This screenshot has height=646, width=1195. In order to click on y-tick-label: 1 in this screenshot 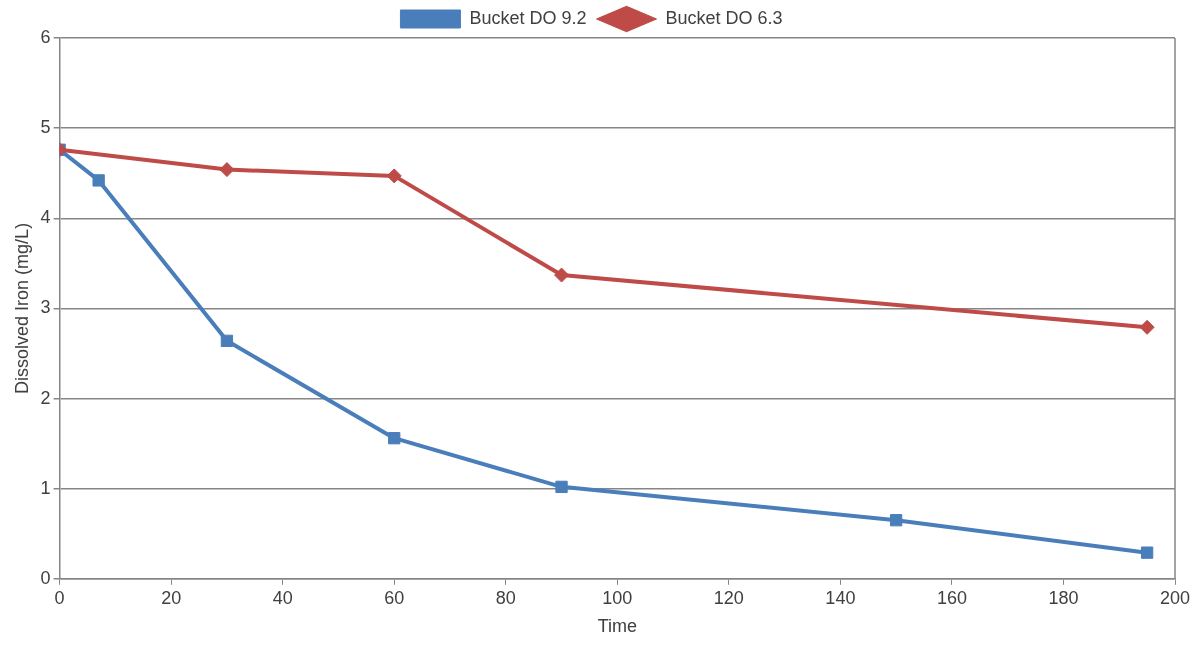, I will do `click(45, 487)`.